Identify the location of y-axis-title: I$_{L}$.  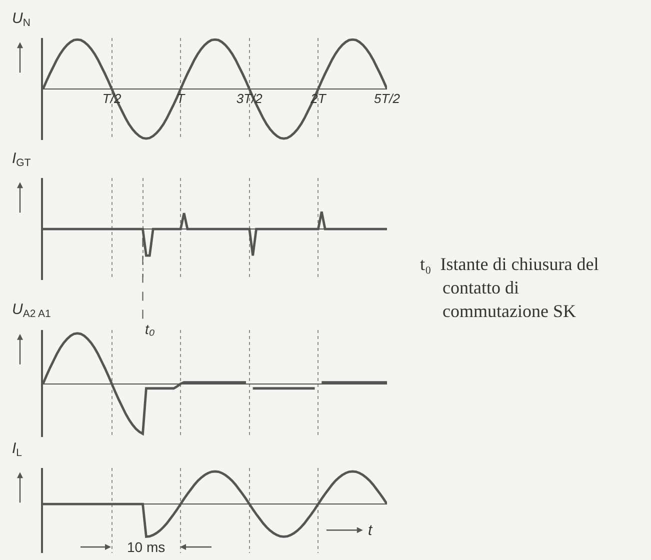
(17, 450).